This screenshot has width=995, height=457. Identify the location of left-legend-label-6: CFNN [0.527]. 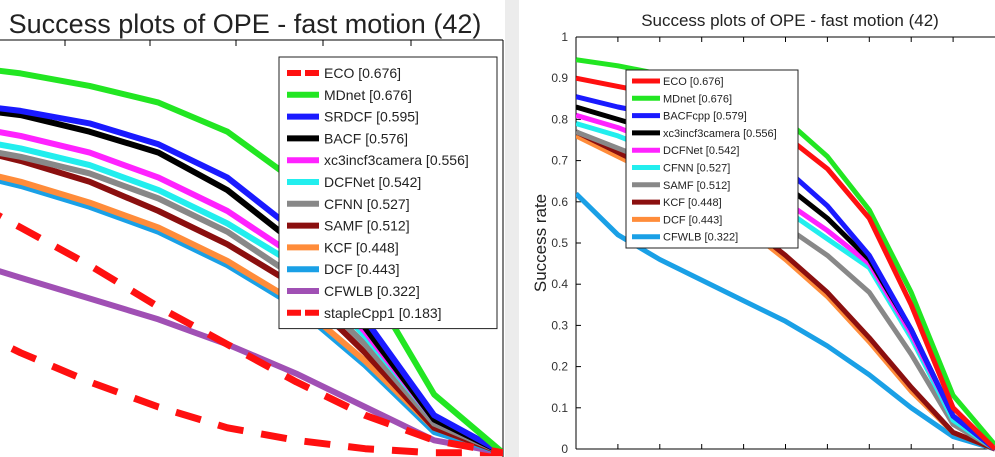
(367, 204).